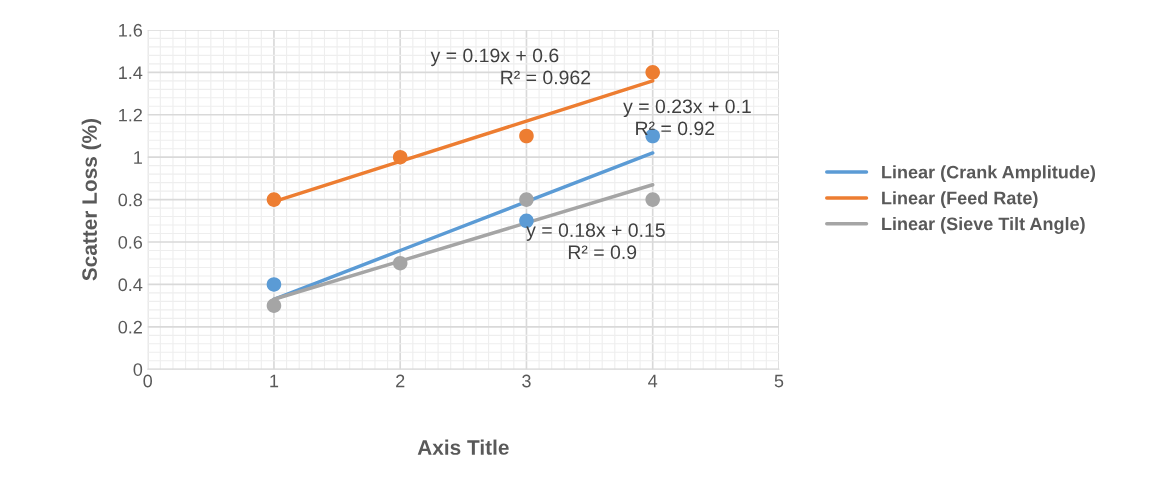  I want to click on annotation: y = 0.18x + 0.15, so click(595, 232).